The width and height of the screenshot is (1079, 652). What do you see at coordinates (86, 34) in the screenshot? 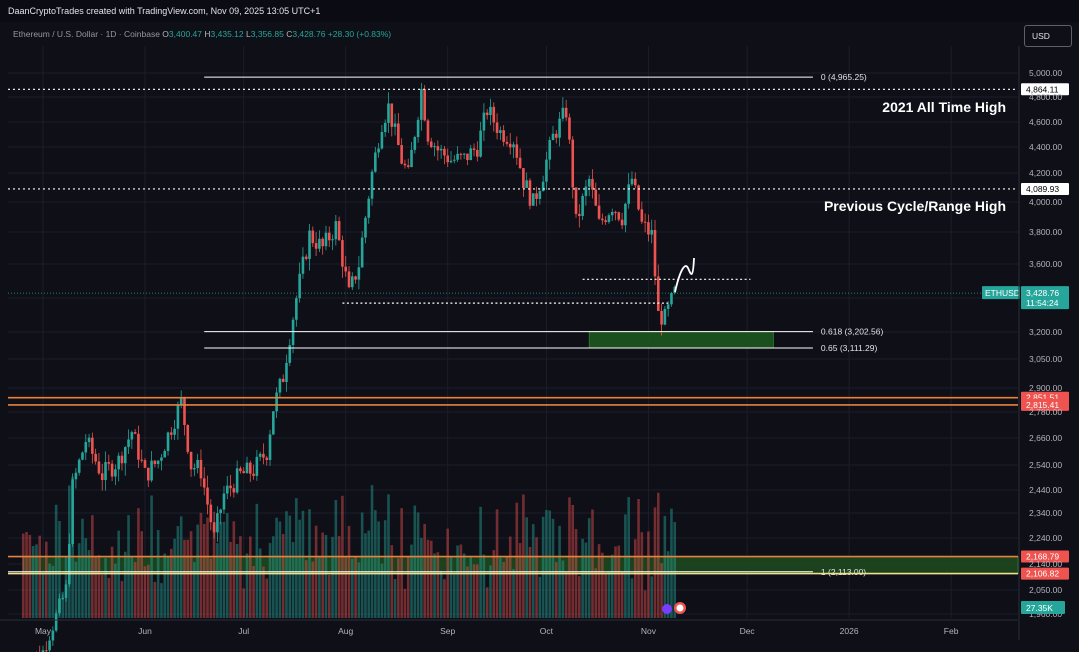
I see `symbol-name: Ethereum / U.S. Dollar · 1D · Coinbase` at bounding box center [86, 34].